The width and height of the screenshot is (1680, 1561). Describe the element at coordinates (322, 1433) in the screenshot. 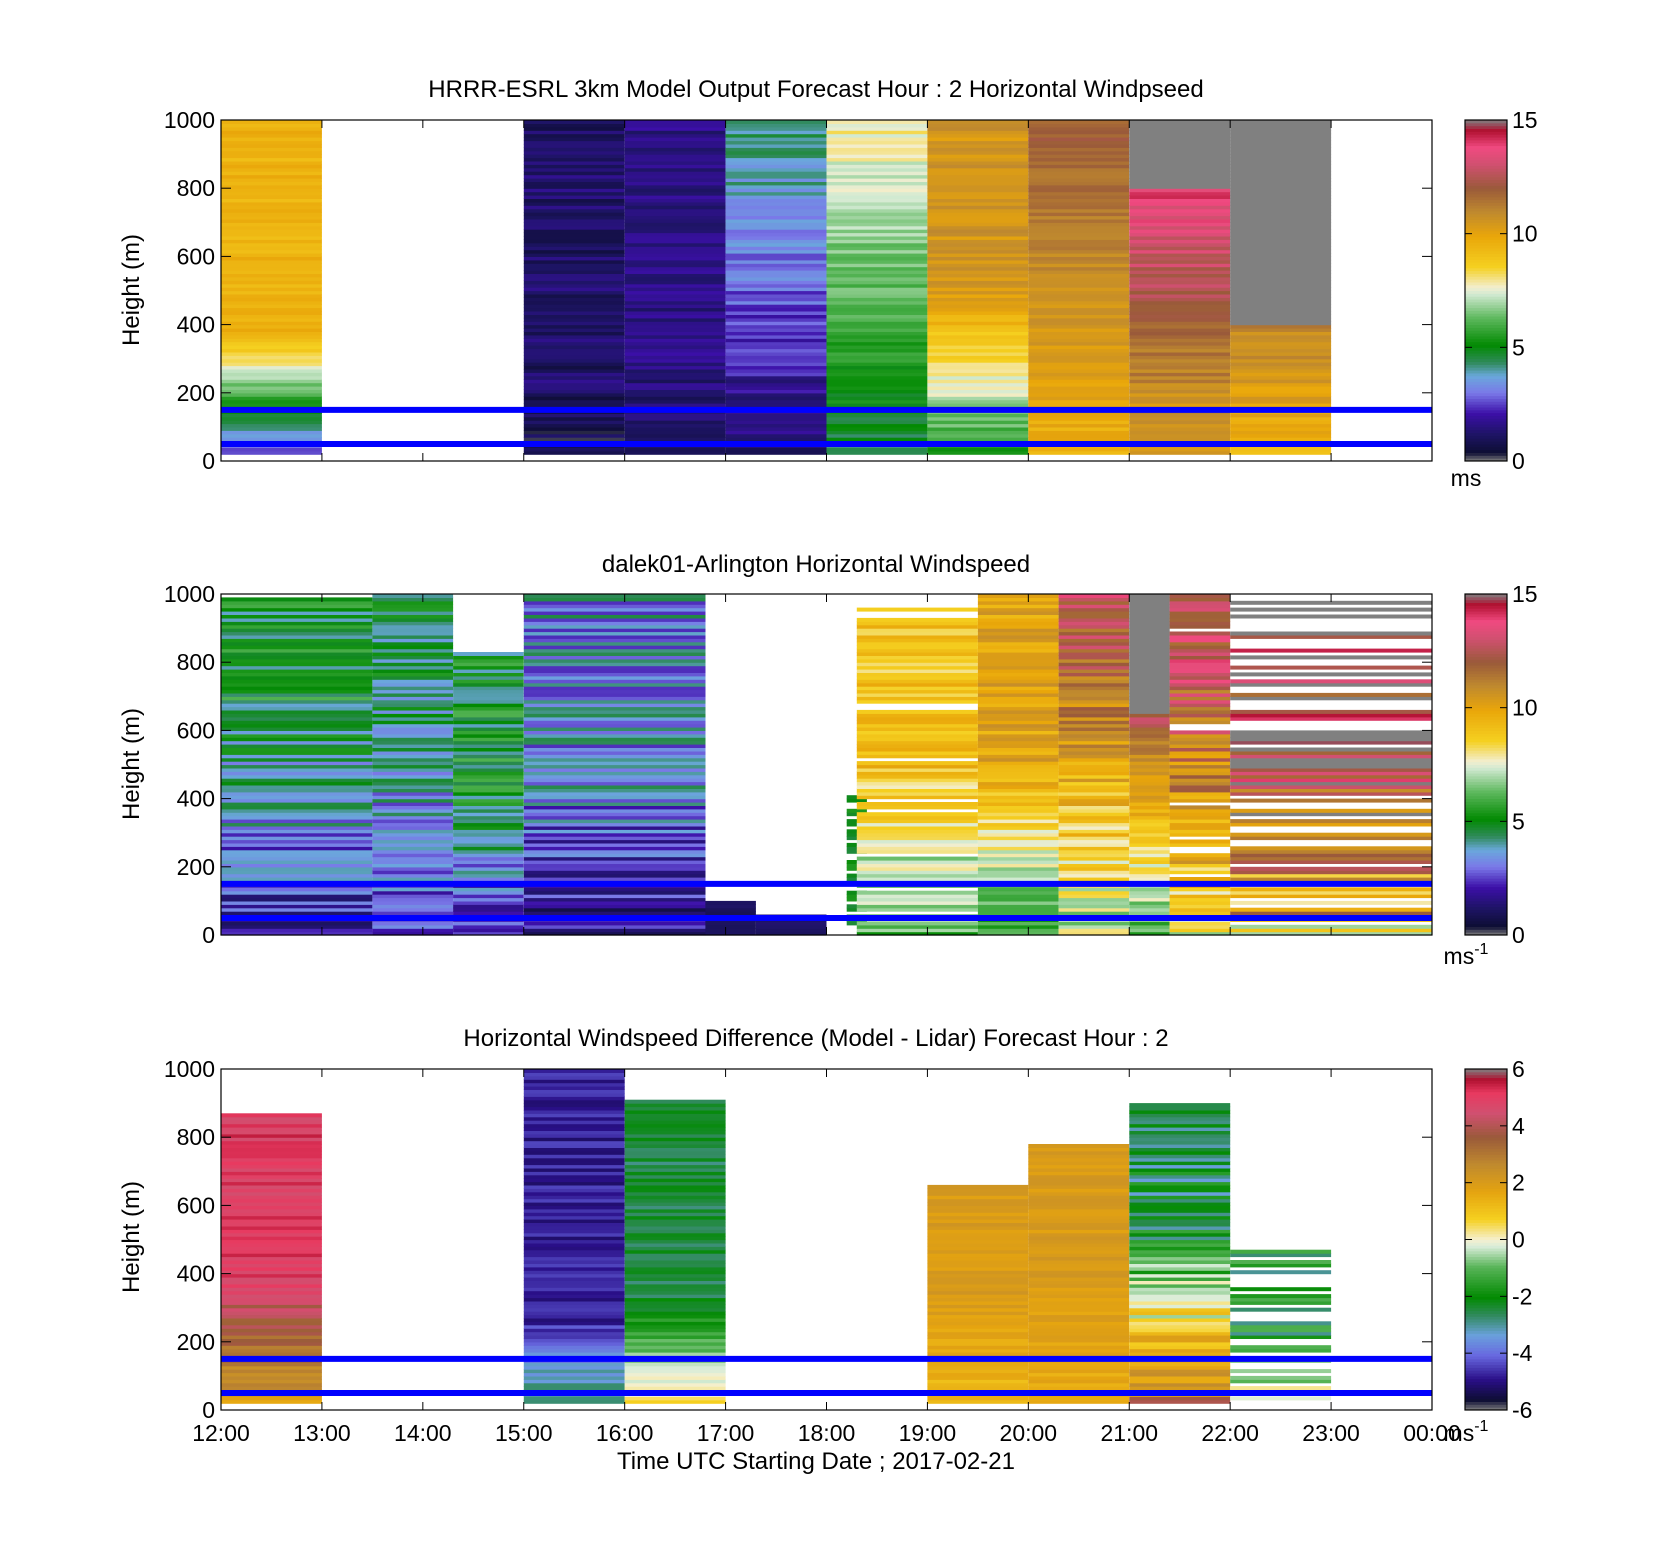

I see `x-tick-label: 13:00` at that location.